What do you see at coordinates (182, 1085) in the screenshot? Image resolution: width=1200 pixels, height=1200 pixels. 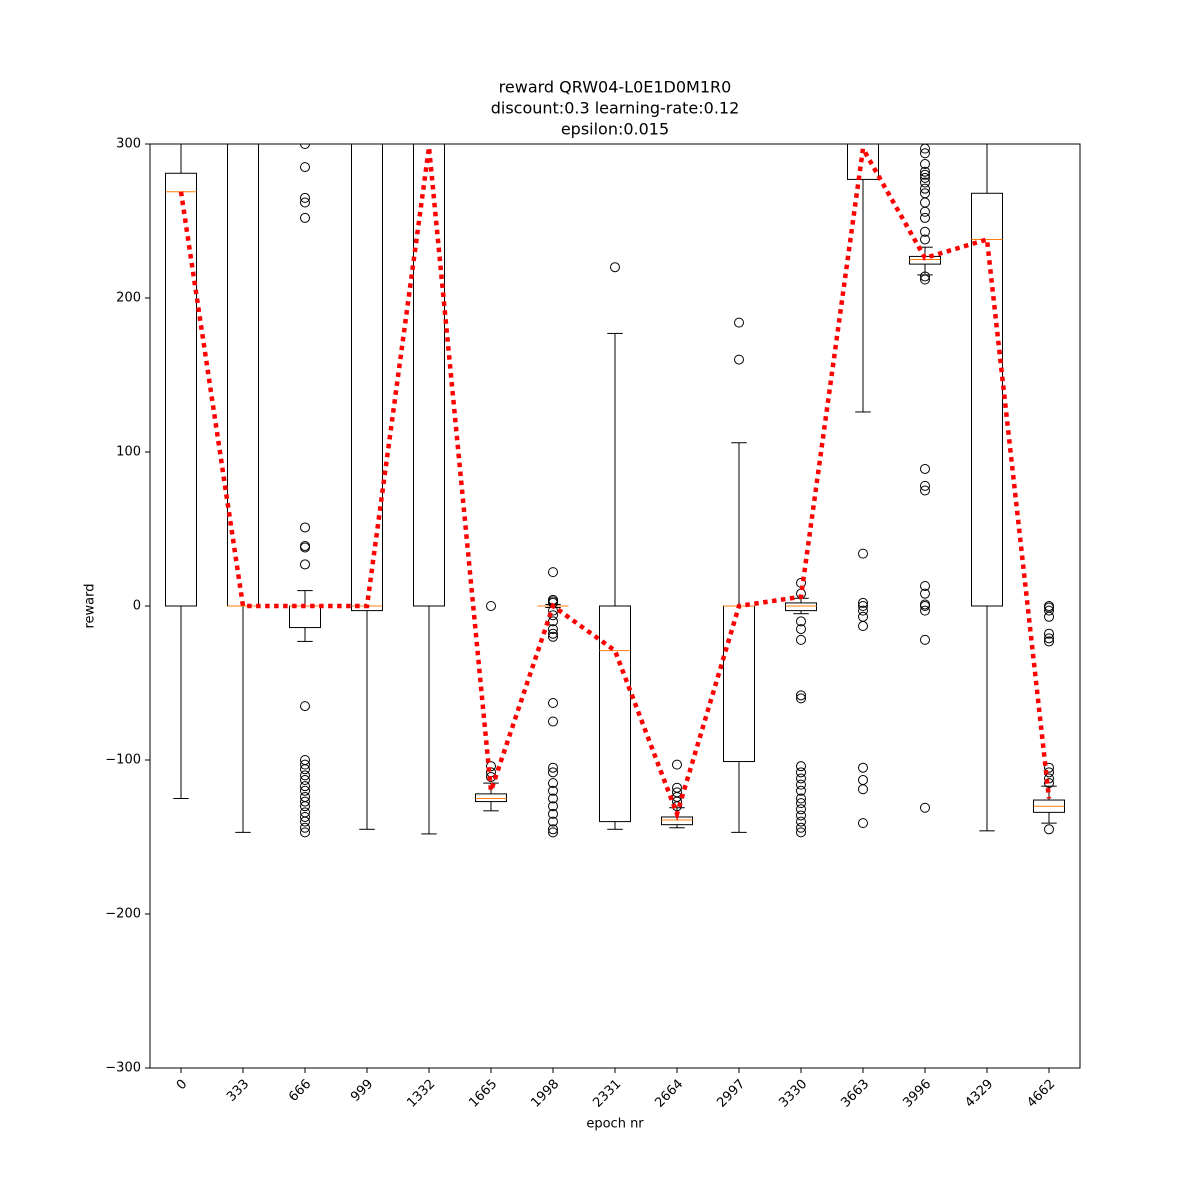 I see `x-tick-label: 0` at bounding box center [182, 1085].